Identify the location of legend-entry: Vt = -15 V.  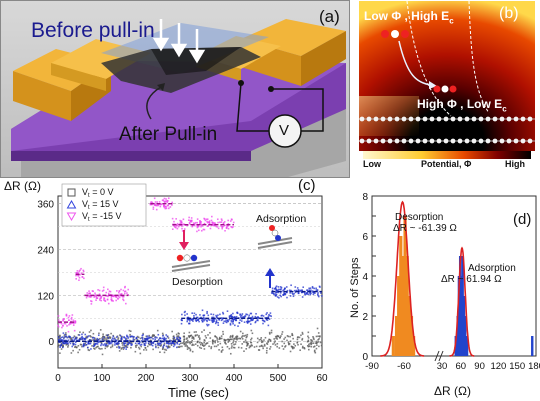
(93, 217).